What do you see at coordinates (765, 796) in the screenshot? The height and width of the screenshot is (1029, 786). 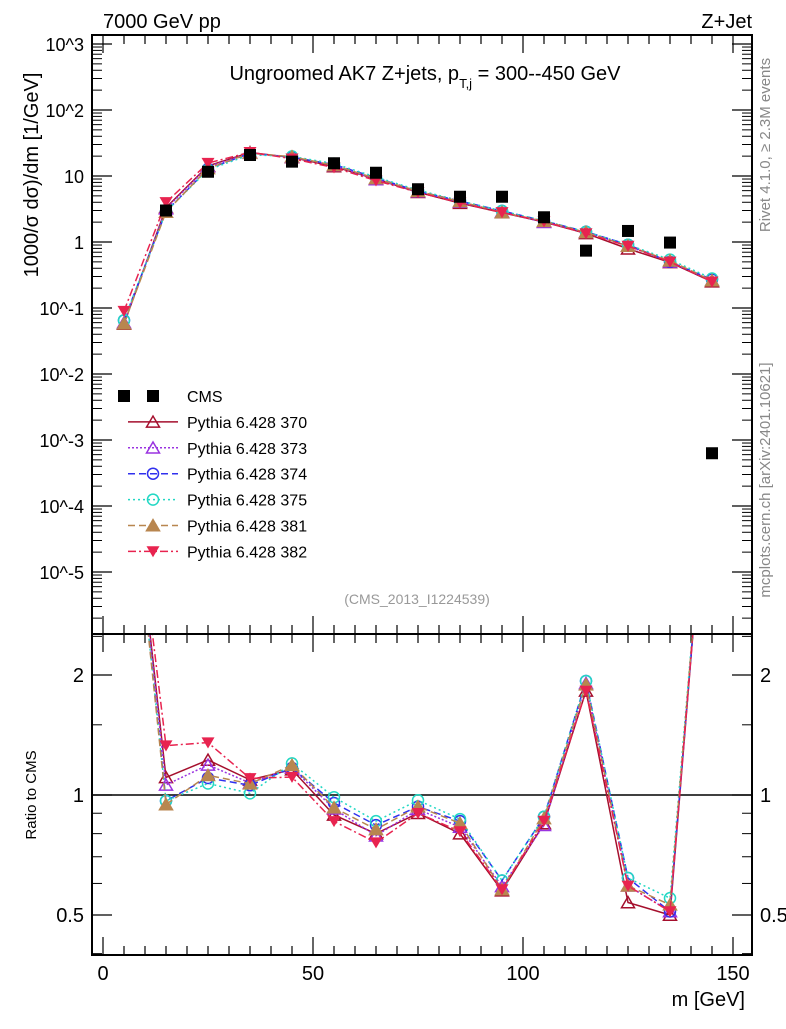 I see `ratio-tick-label-right: 1` at bounding box center [765, 796].